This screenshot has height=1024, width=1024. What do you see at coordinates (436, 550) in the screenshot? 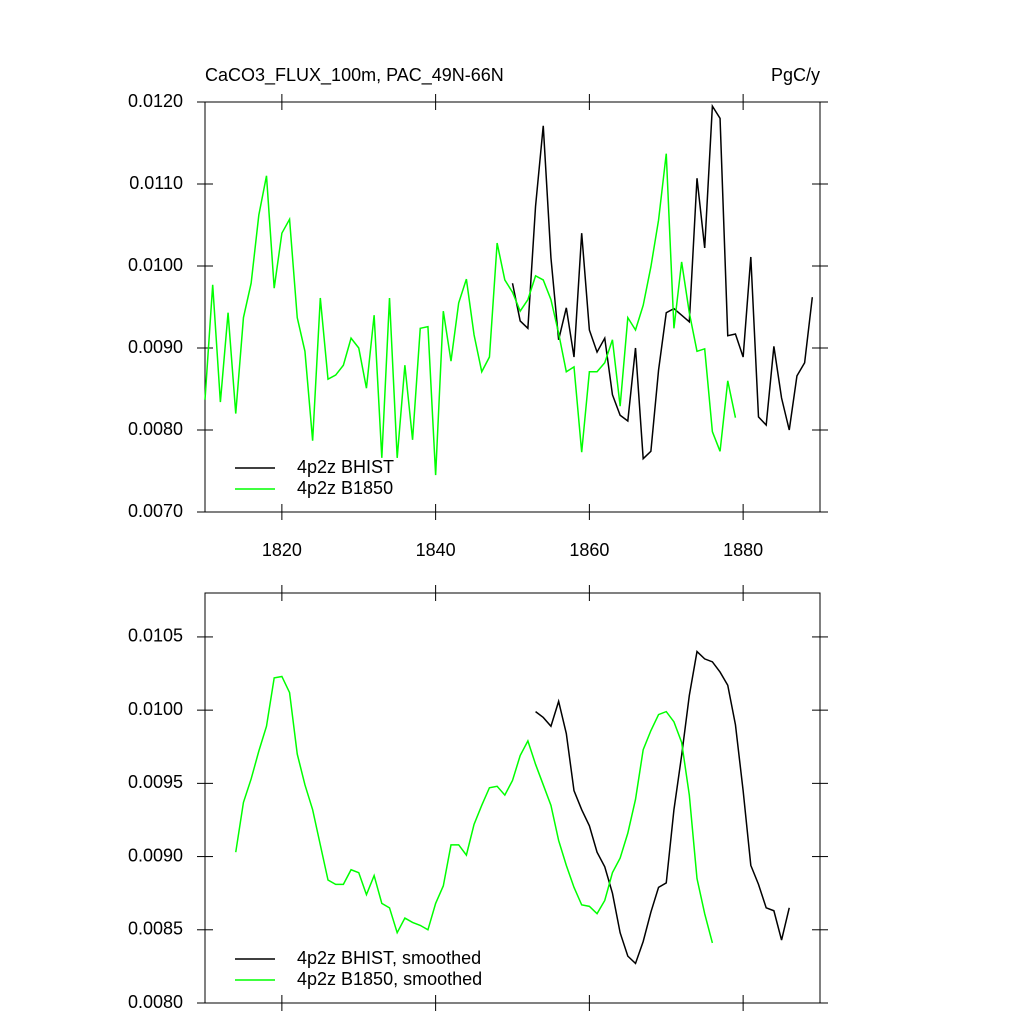
I see `x-tick-label: 1840` at bounding box center [436, 550].